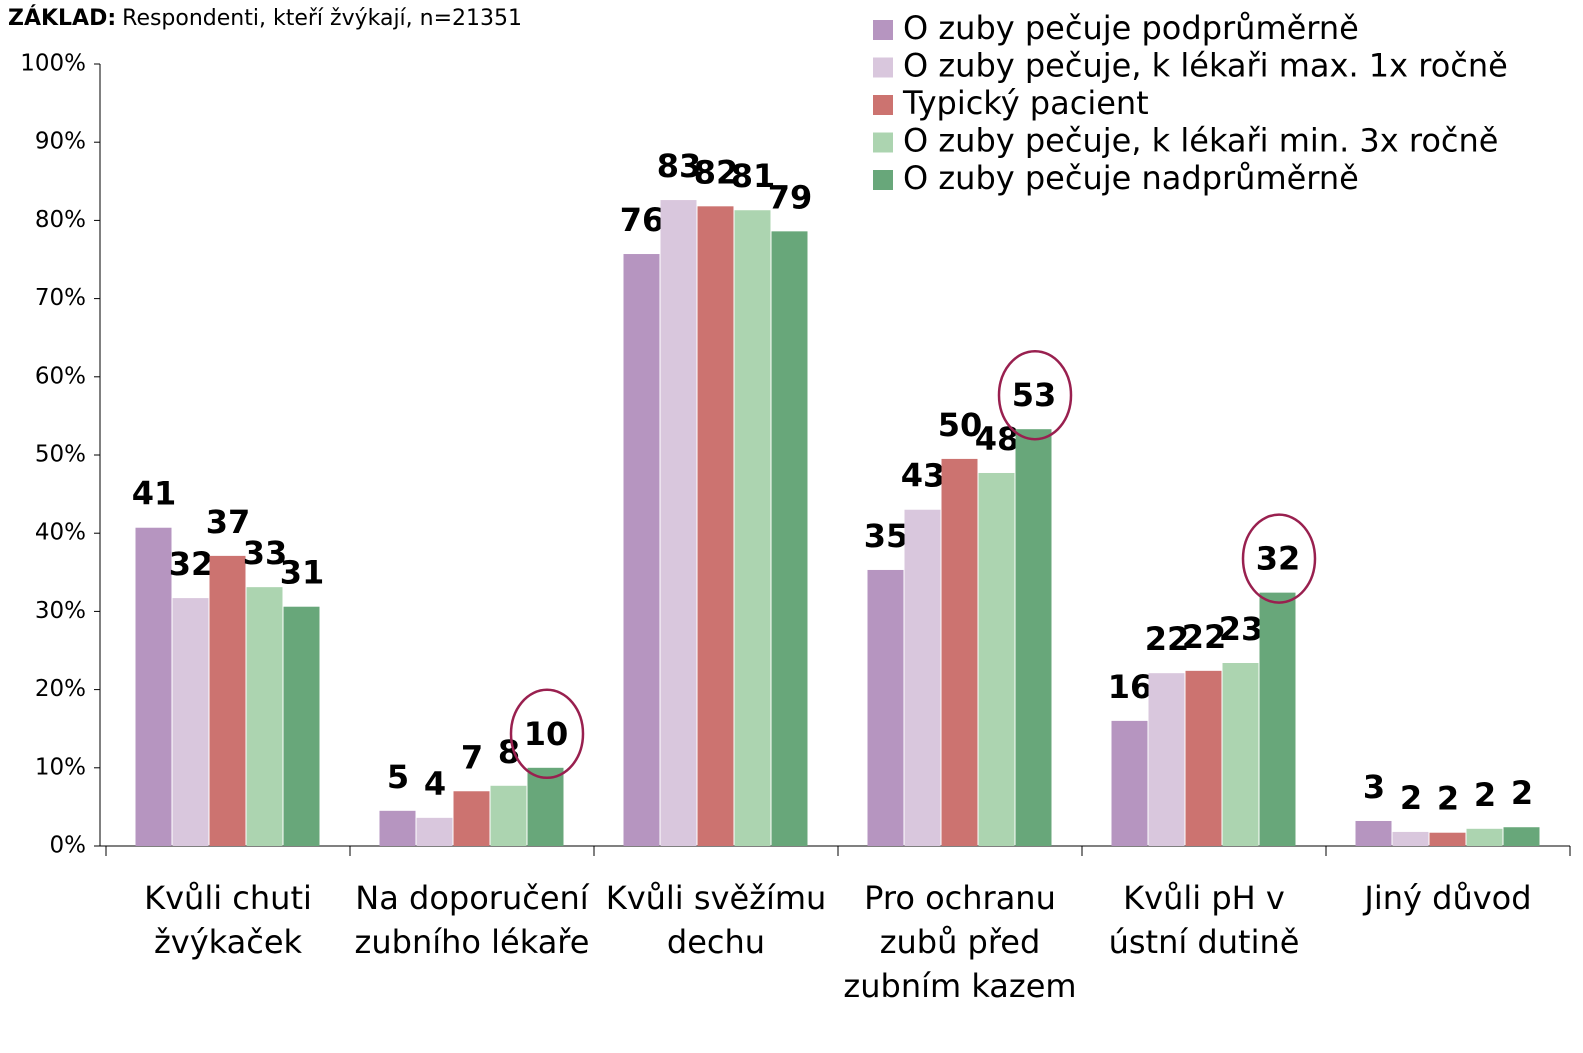 The height and width of the screenshot is (1053, 1583). Describe the element at coordinates (60, 220) in the screenshot. I see `y-tick-label: 80%` at that location.